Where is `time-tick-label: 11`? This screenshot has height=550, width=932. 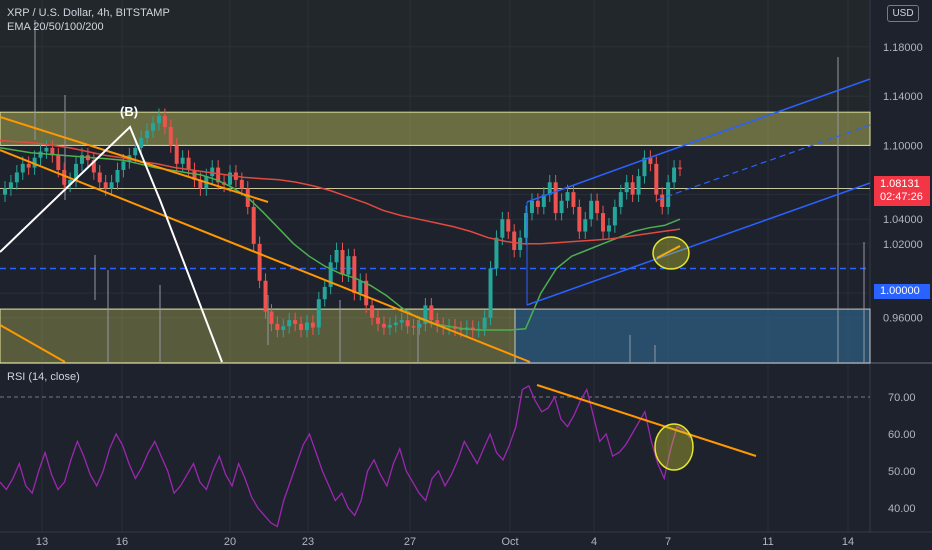
time-tick-label: 11 is located at coordinates (767, 542).